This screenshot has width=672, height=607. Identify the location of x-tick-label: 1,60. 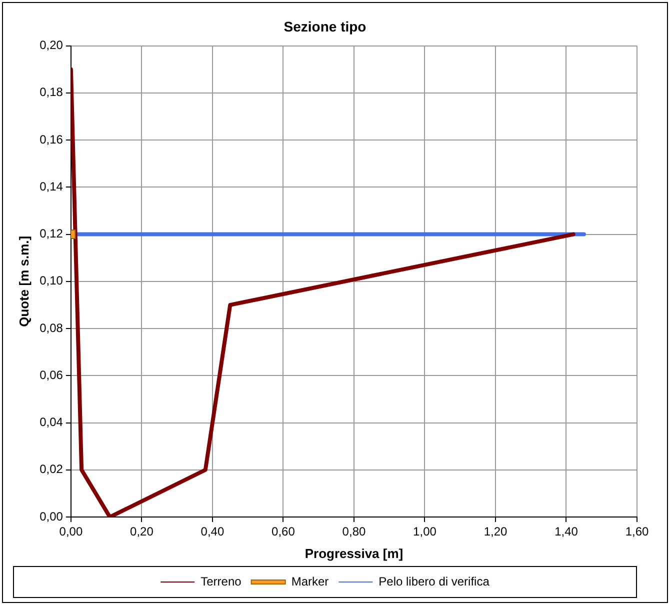
(637, 531).